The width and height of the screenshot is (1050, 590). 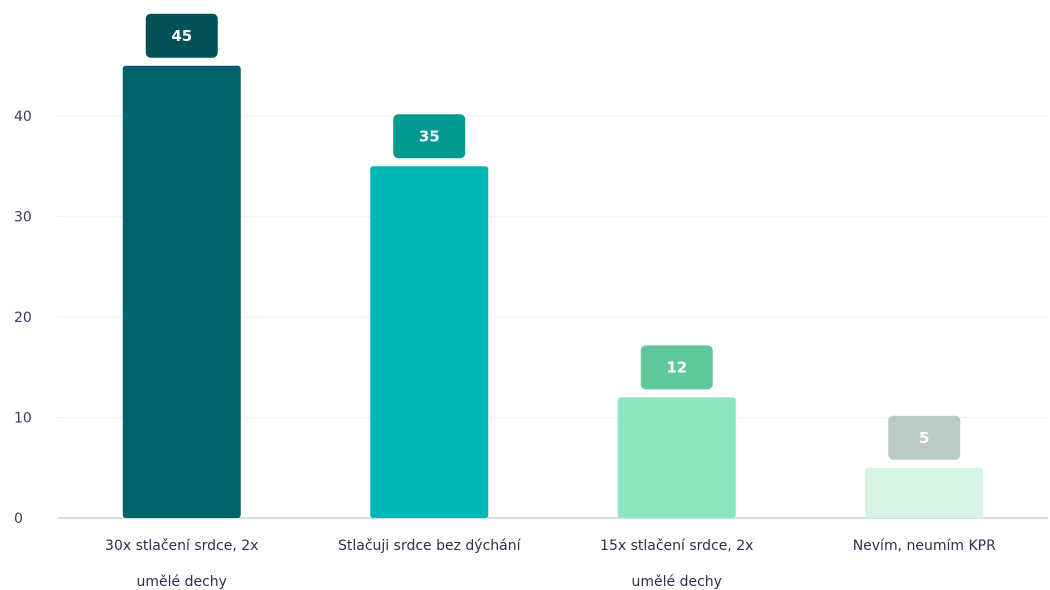 What do you see at coordinates (430, 546) in the screenshot?
I see `category-label: Stlačuji srdce bez dýchání` at bounding box center [430, 546].